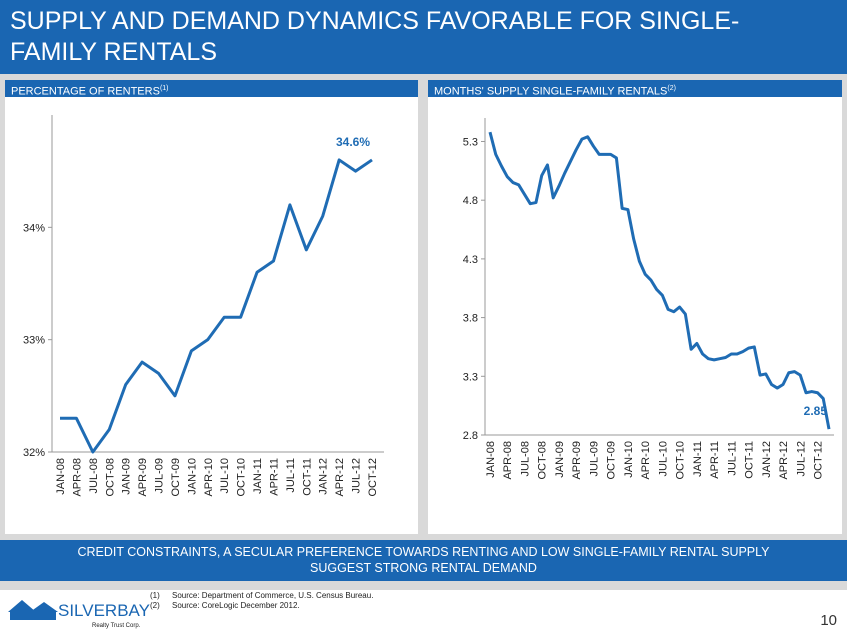 This screenshot has width=847, height=635. What do you see at coordinates (85, 91) in the screenshot?
I see `section-title-text: PERCENTAGE OF RENTERS` at bounding box center [85, 91].